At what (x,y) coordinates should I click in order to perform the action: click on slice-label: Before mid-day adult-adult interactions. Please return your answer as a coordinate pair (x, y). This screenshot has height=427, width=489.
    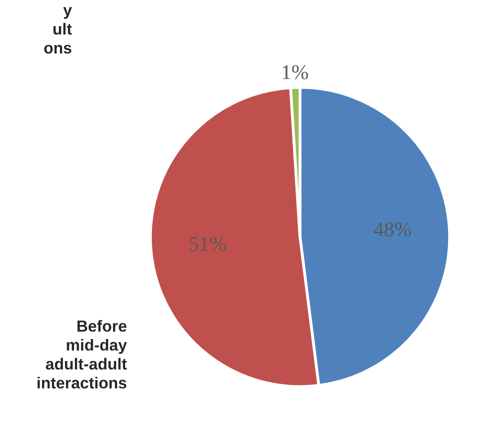
    Looking at the image, I should click on (82, 354).